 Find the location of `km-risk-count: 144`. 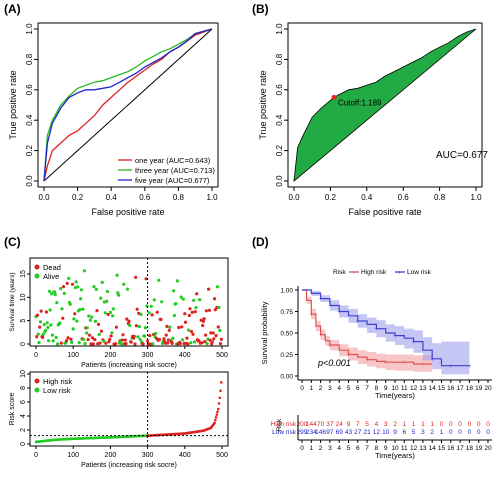

km-risk-count: 144 is located at coordinates (311, 424).